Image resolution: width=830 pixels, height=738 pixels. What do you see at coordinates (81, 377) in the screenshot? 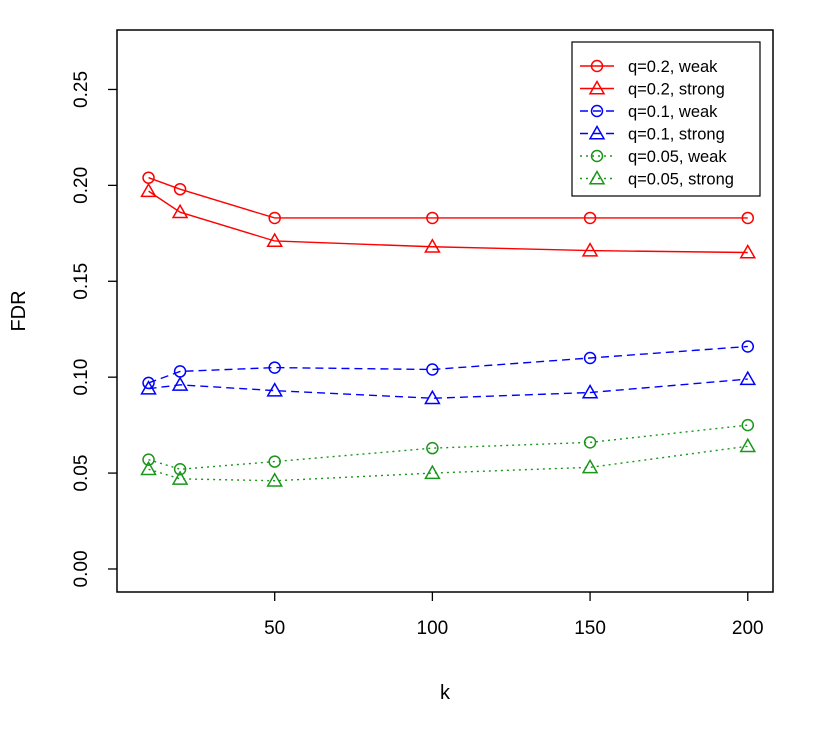
I see `y-tick-label: 0.10` at bounding box center [81, 377].